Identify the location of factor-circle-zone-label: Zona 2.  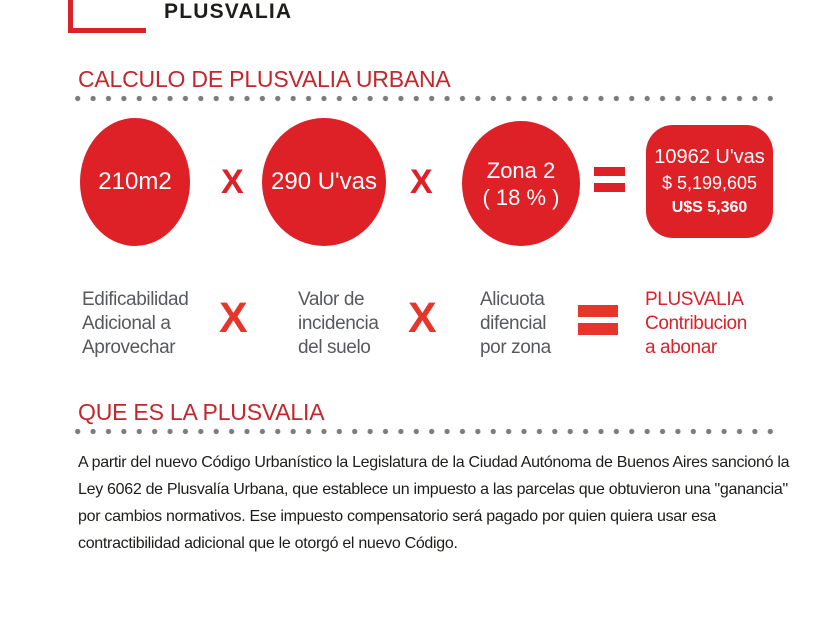
(521, 170).